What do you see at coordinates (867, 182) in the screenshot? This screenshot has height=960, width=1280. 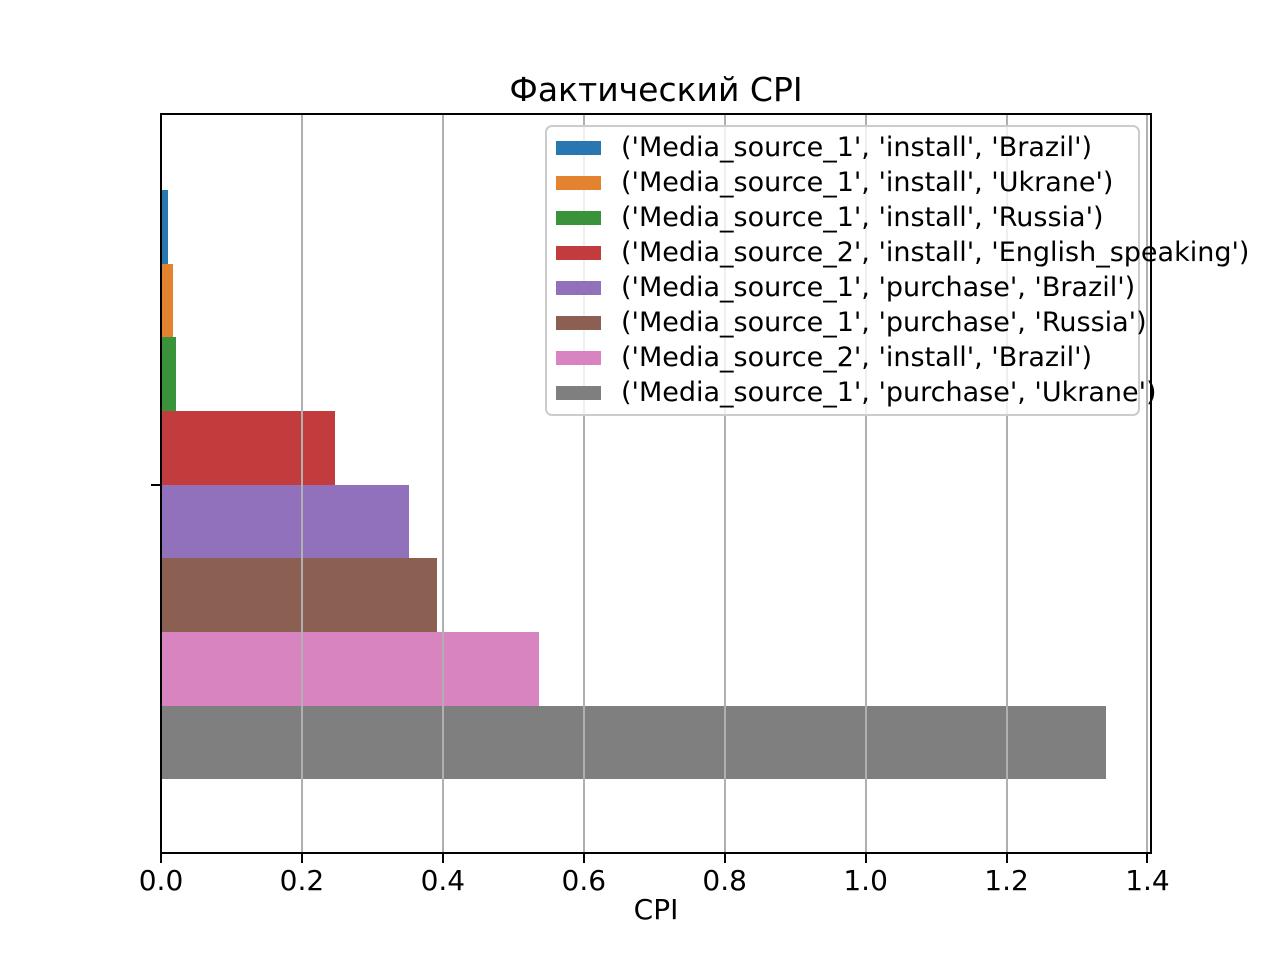 I see `legend-label: ('Media_source_1', 'install', 'Ukrane')` at bounding box center [867, 182].